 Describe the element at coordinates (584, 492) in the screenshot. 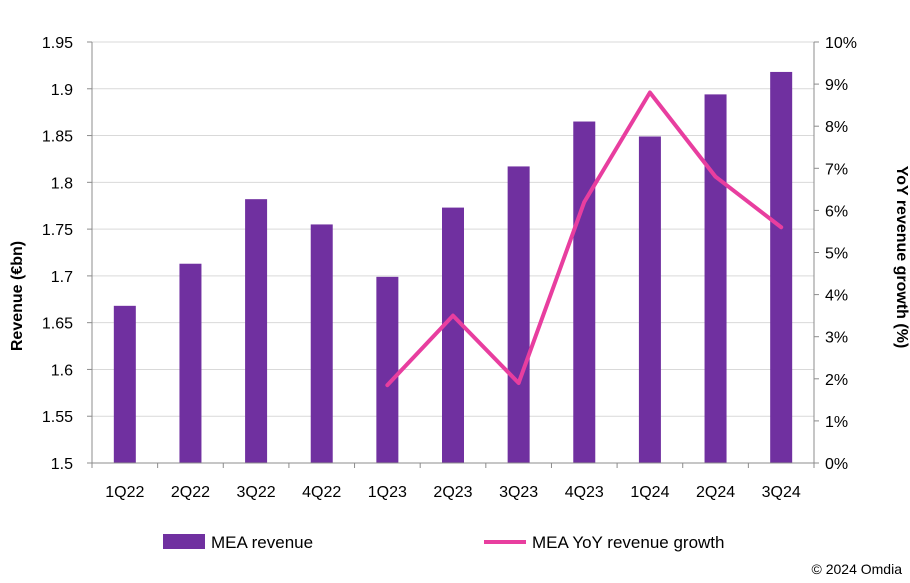

I see `x-tick-label-4Q23: 4Q23` at that location.